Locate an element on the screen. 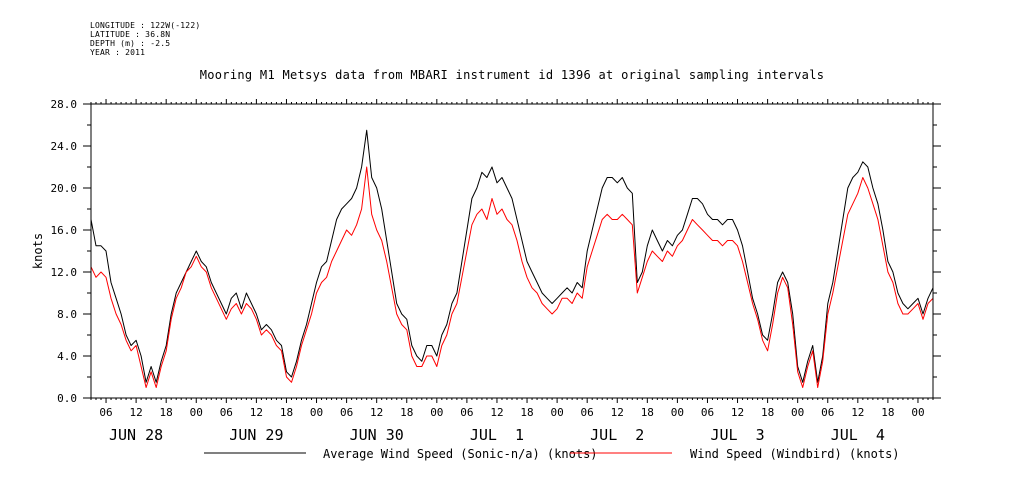 The image size is (1009, 504). date-labels: JUN 28 JUN 29 JUN 30 JUL 1 JUL 2 JUL 3 JUL 4 is located at coordinates (497, 435).